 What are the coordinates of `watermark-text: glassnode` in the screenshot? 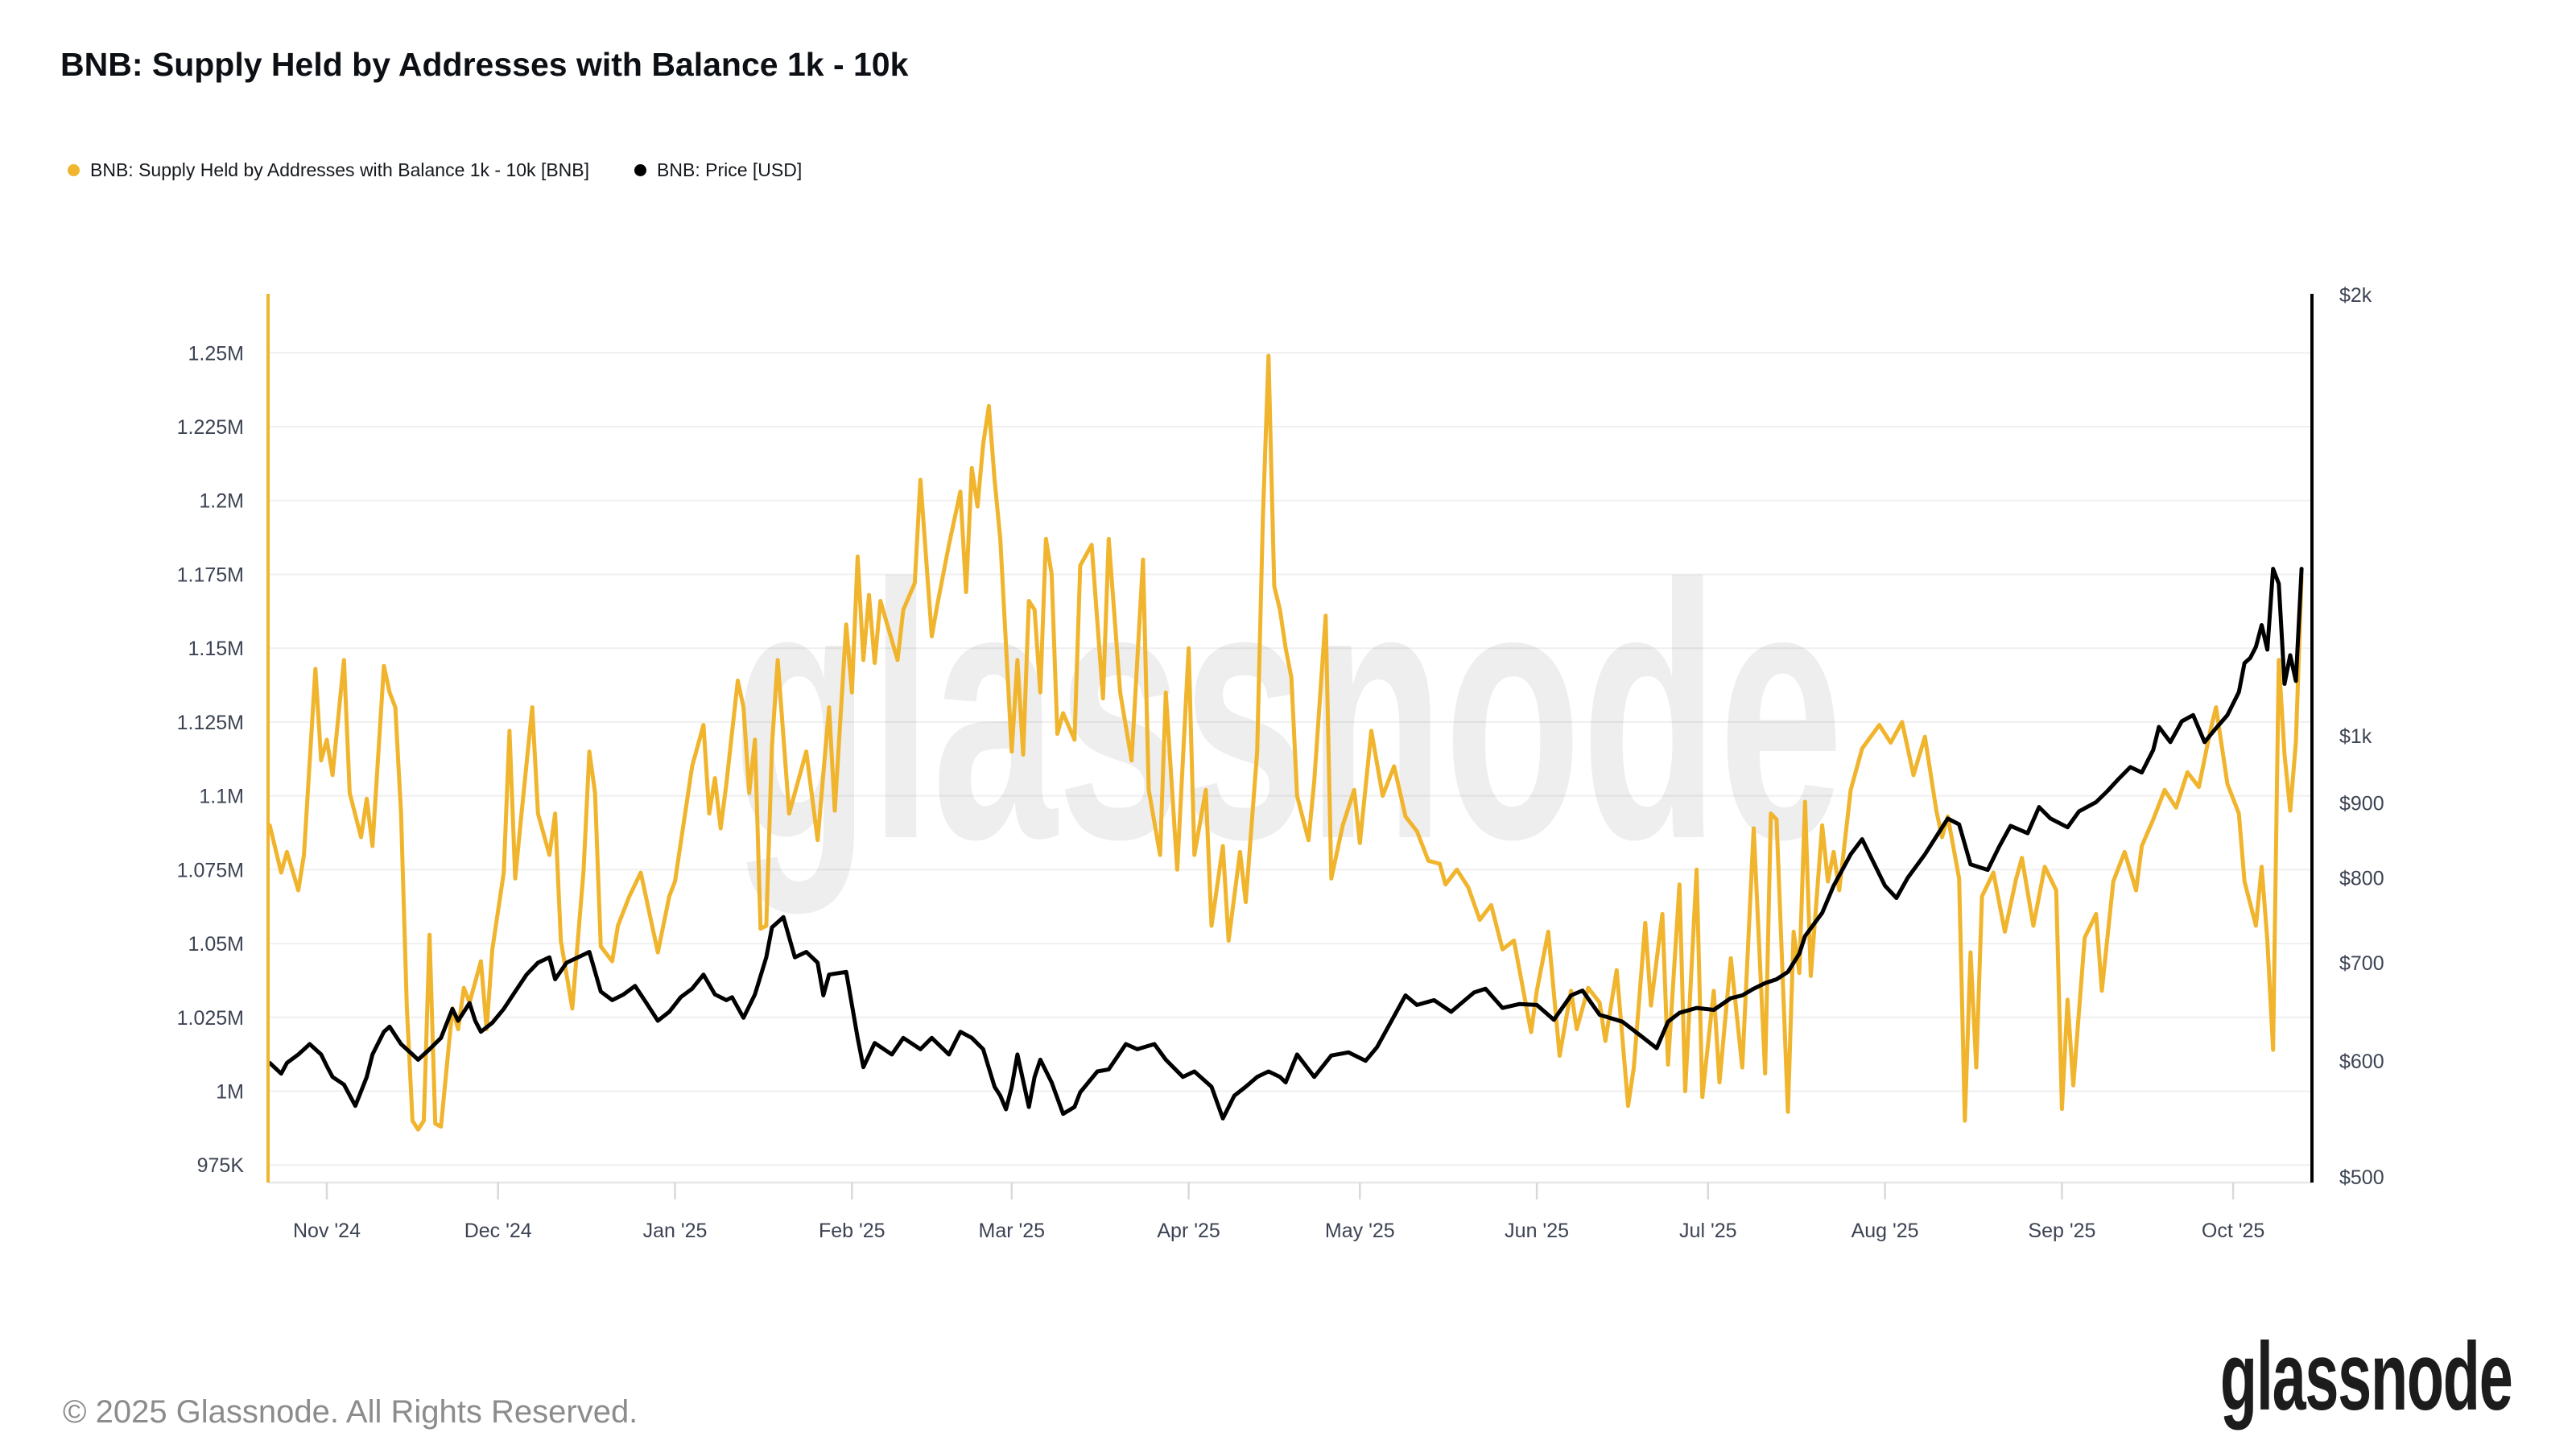 It's located at (1288, 713).